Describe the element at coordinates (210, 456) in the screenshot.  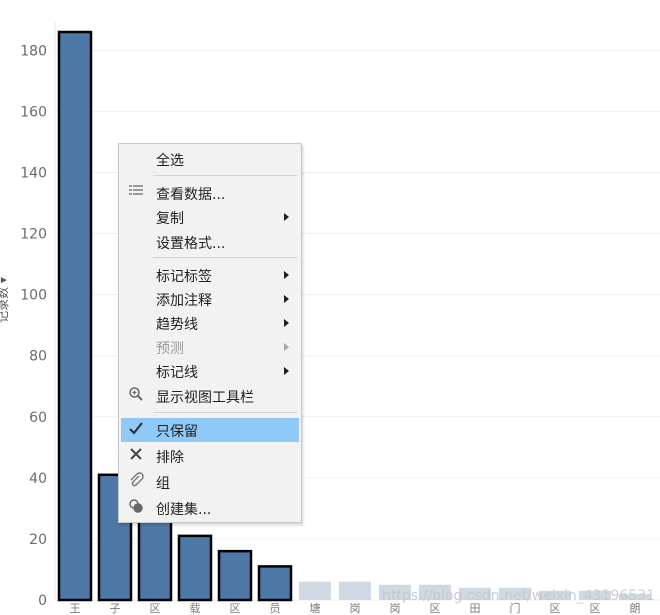
I see `menu-item-exclude: 排除` at that location.